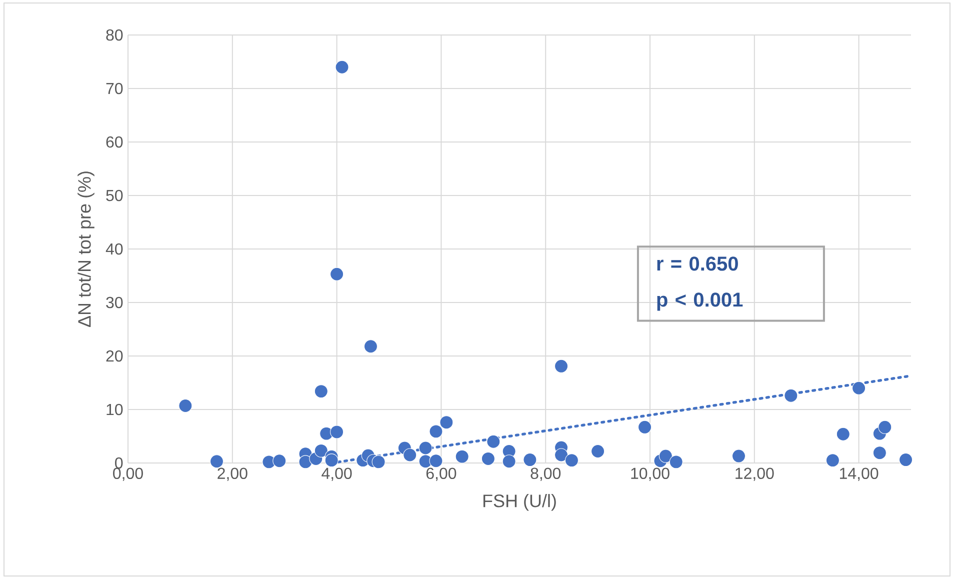 This screenshot has width=956, height=580. What do you see at coordinates (441, 474) in the screenshot?
I see `x-tick-label: 6,00` at bounding box center [441, 474].